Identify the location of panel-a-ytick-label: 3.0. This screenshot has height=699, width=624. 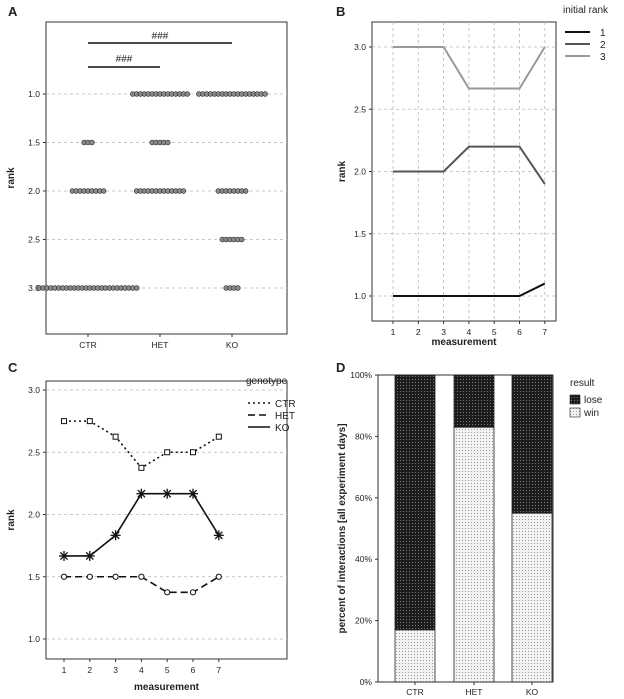
(34, 288).